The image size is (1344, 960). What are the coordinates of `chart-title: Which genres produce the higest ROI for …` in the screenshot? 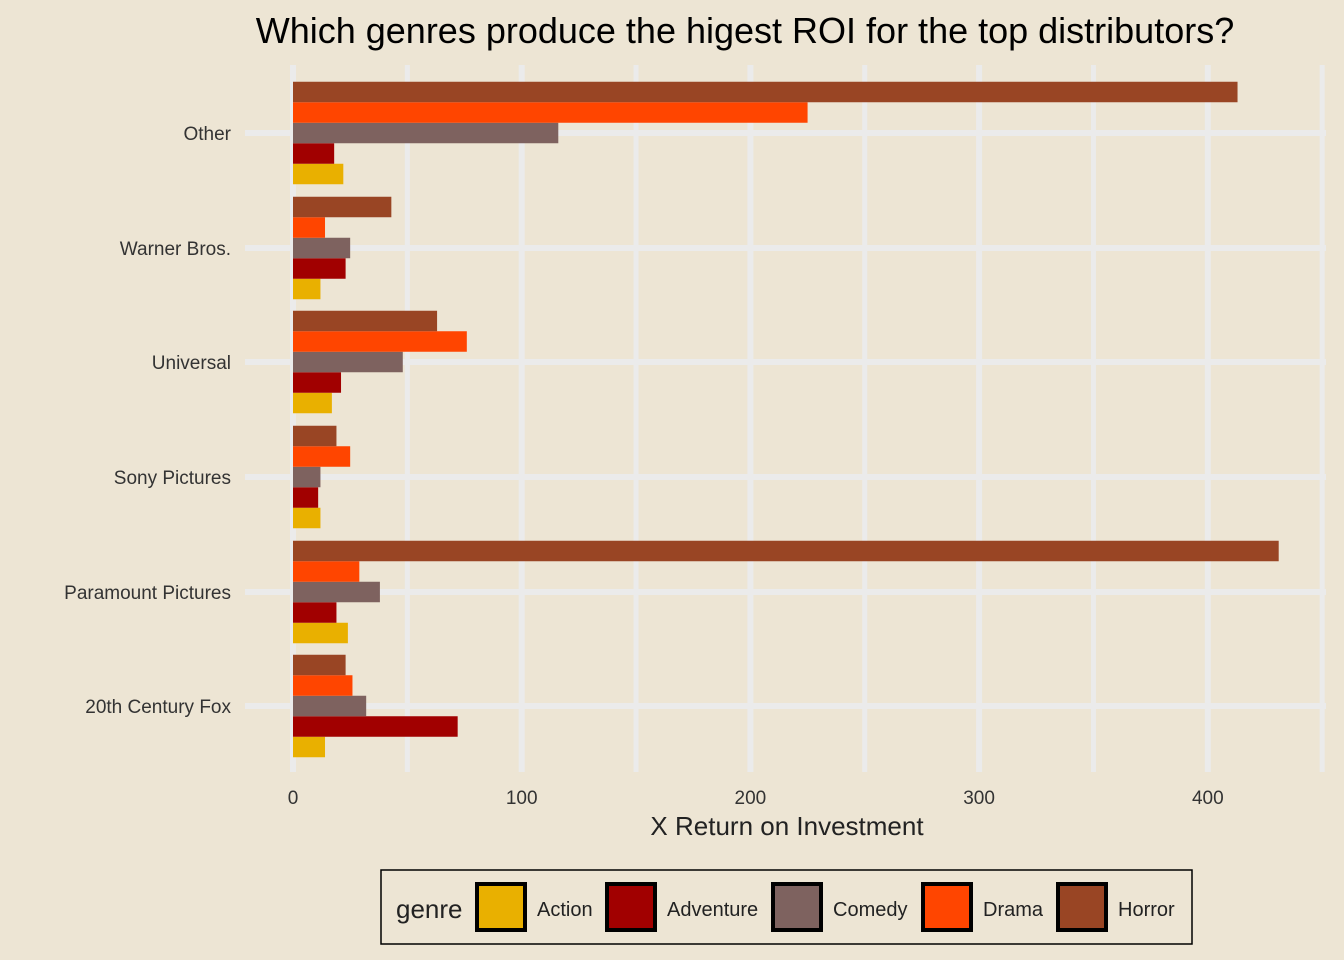 It's located at (745, 30).